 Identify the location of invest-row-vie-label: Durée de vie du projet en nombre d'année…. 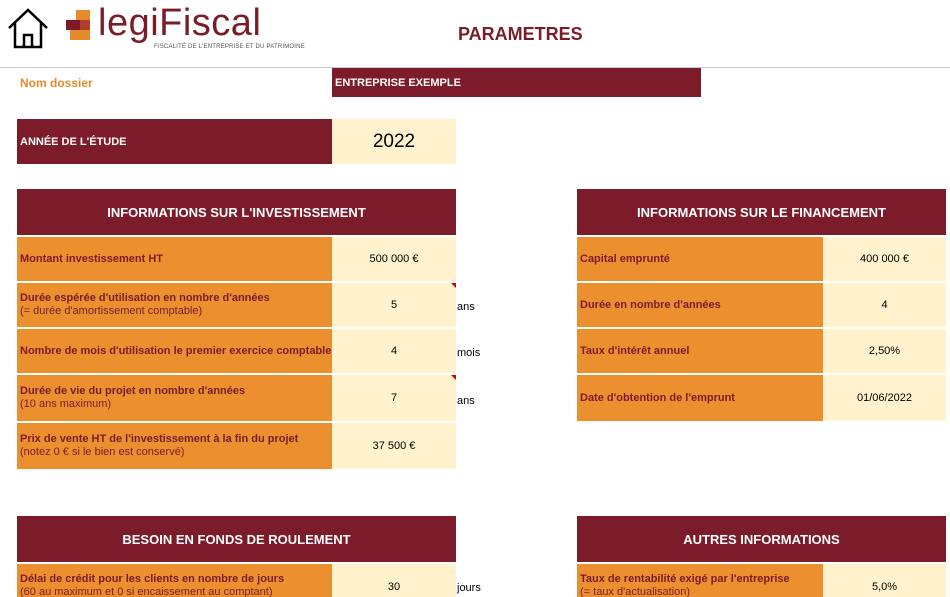
(174, 398).